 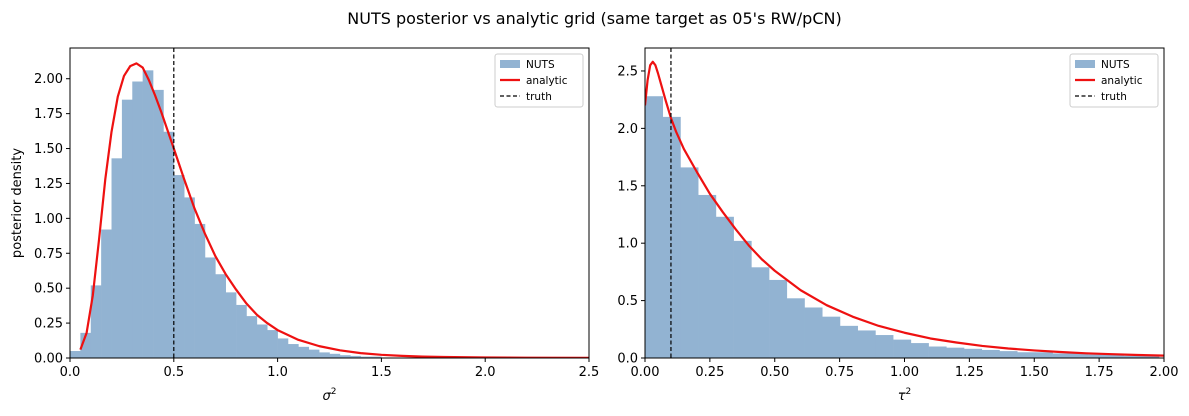 I want to click on y-axis-label: posterior density, so click(x=17, y=203).